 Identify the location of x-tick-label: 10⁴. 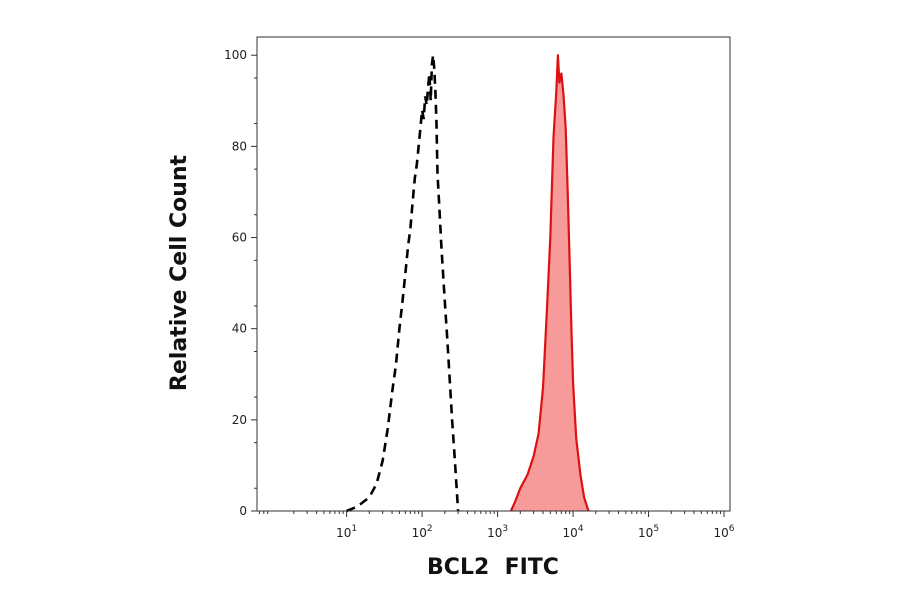
(573, 532).